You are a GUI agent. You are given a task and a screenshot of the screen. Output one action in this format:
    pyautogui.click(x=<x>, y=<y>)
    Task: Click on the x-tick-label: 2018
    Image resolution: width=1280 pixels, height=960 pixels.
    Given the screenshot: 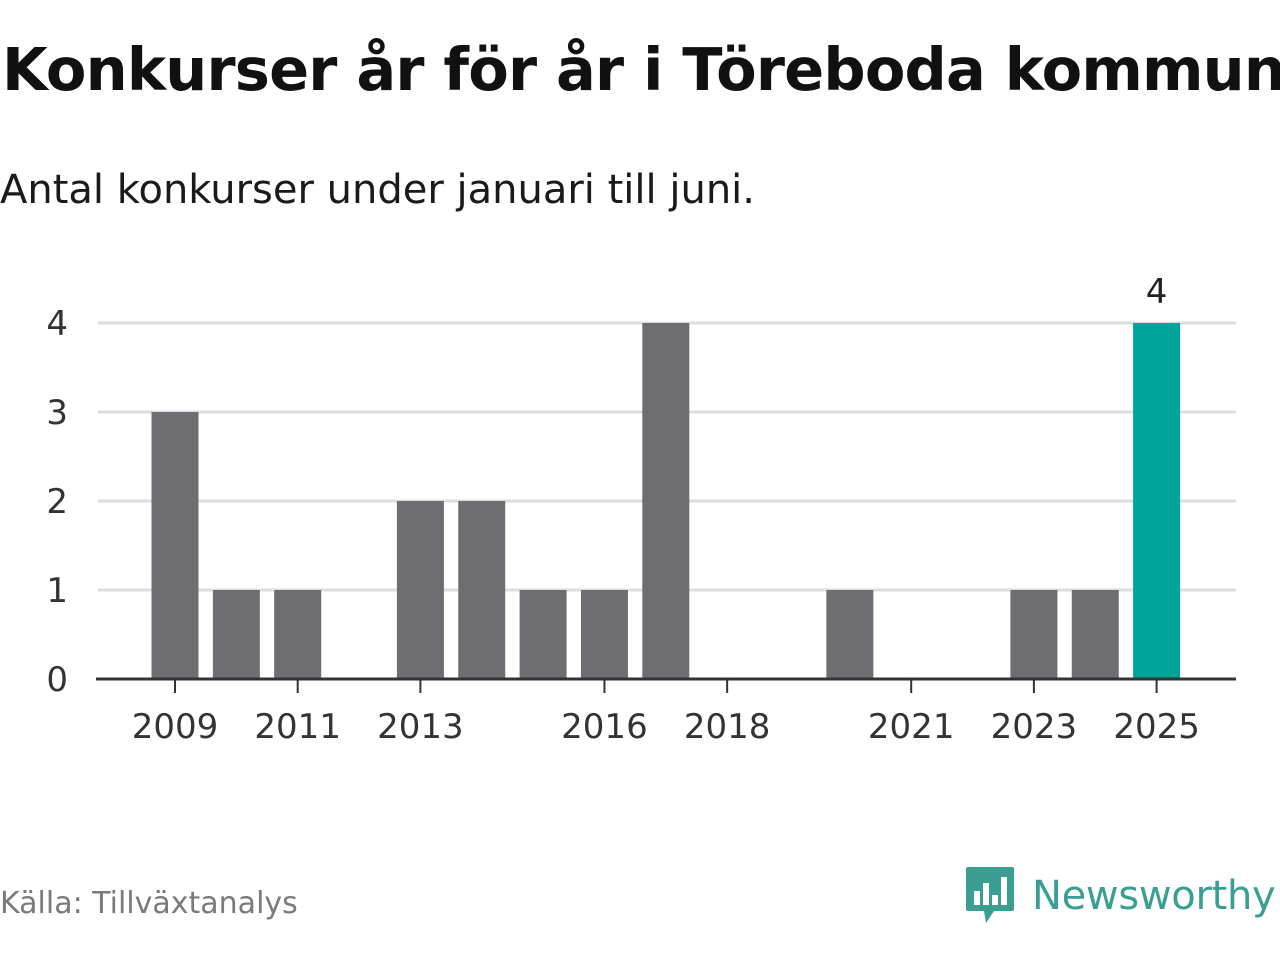 What is the action you would take?
    pyautogui.click(x=727, y=727)
    